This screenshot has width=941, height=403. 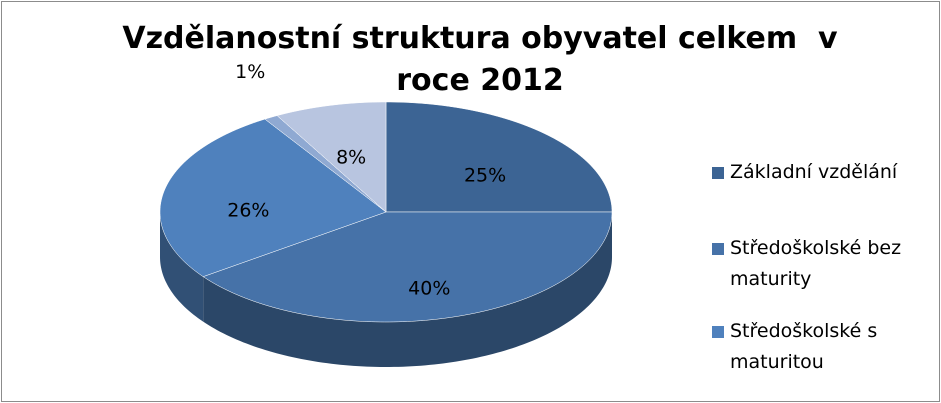 I want to click on data-label: 26%, so click(x=248, y=211).